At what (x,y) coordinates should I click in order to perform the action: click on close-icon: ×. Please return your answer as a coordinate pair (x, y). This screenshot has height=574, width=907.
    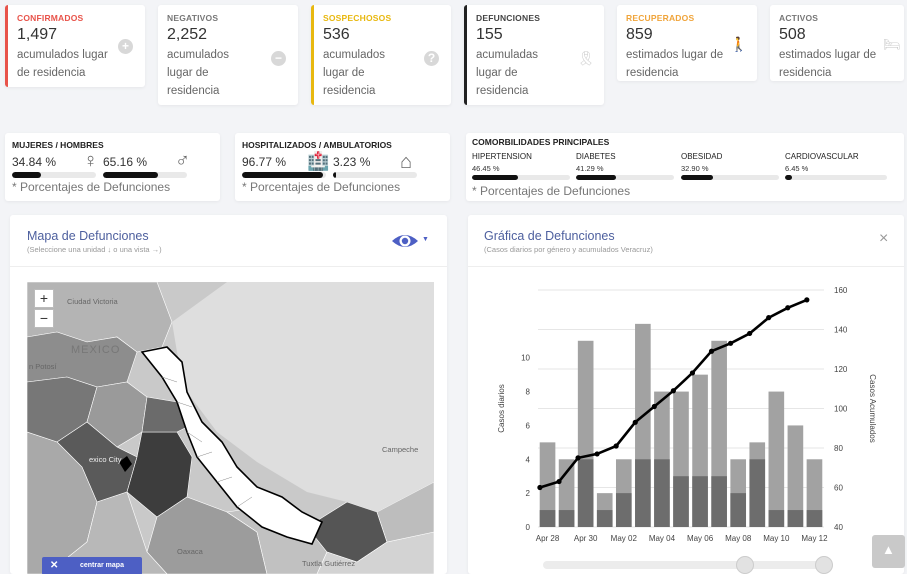
    Looking at the image, I should click on (884, 238).